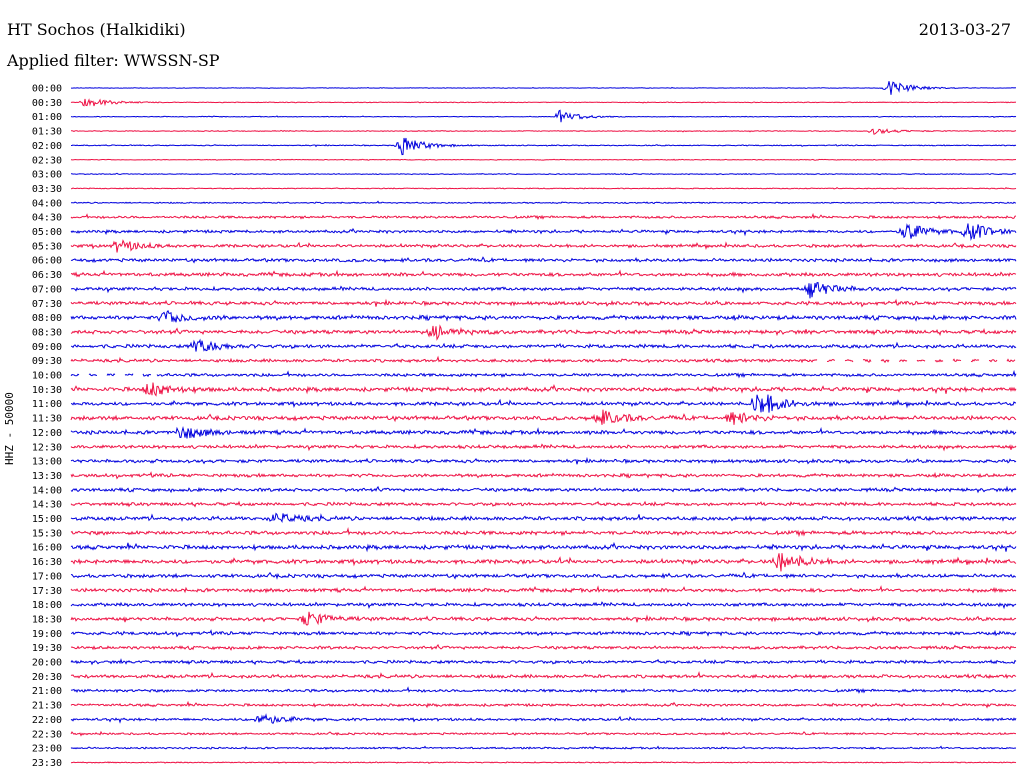 The height and width of the screenshot is (780, 1024). What do you see at coordinates (47, 347) in the screenshot?
I see `row-time-label: 09:00` at bounding box center [47, 347].